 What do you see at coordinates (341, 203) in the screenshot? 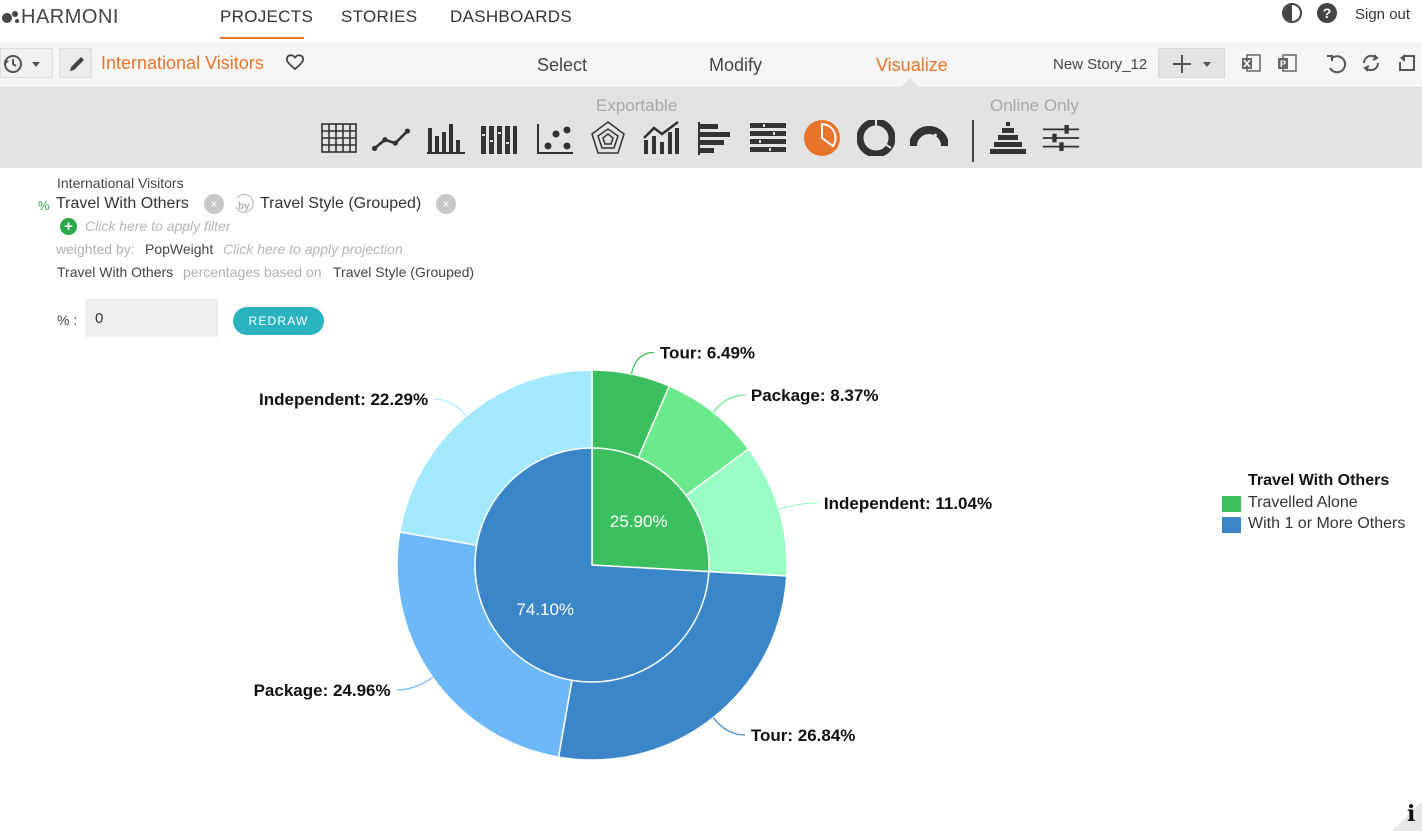
I see `dimension-chip: Travel Style (Grouped)` at bounding box center [341, 203].